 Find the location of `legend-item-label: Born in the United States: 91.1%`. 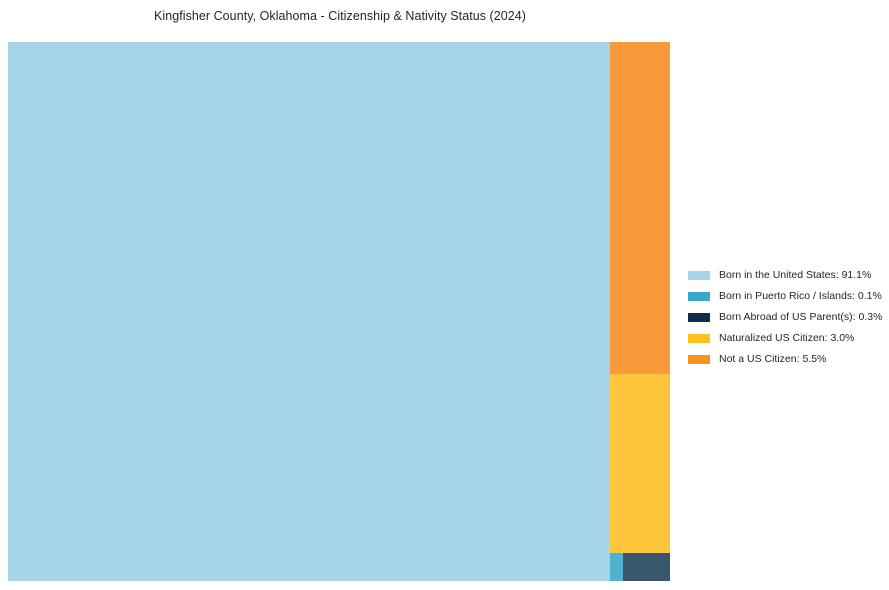

legend-item-label: Born in the United States: 91.1% is located at coordinates (795, 275).